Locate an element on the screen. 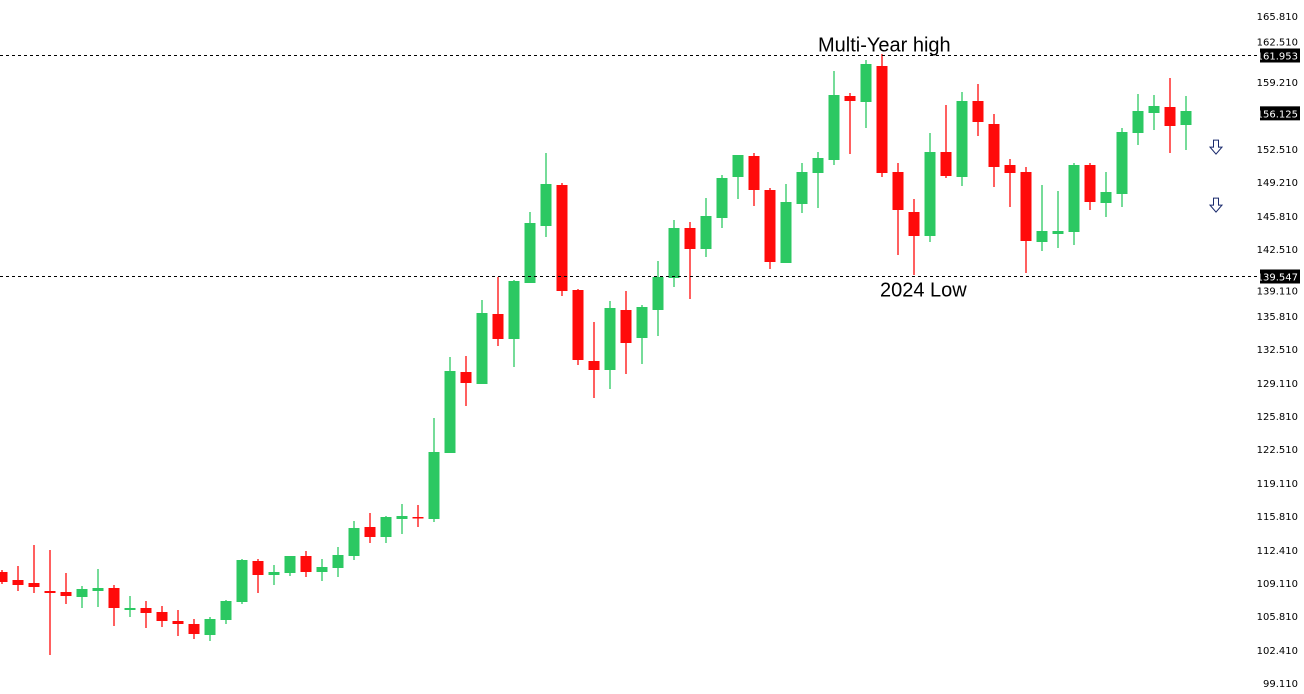 This screenshot has height=694, width=1304. y-tick-label: 145.810 is located at coordinates (1277, 217).